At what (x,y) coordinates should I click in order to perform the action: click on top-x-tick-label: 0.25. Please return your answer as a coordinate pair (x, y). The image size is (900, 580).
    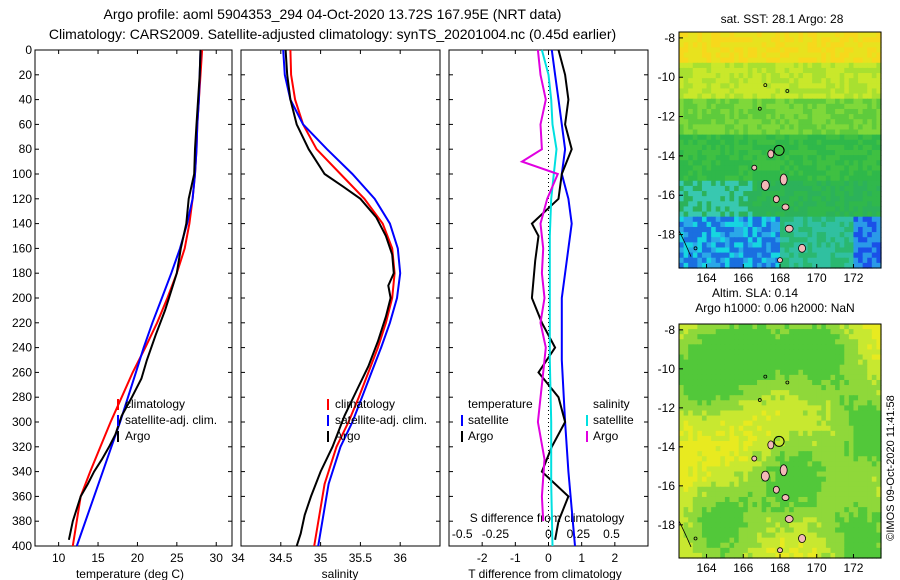
    Looking at the image, I should click on (579, 534).